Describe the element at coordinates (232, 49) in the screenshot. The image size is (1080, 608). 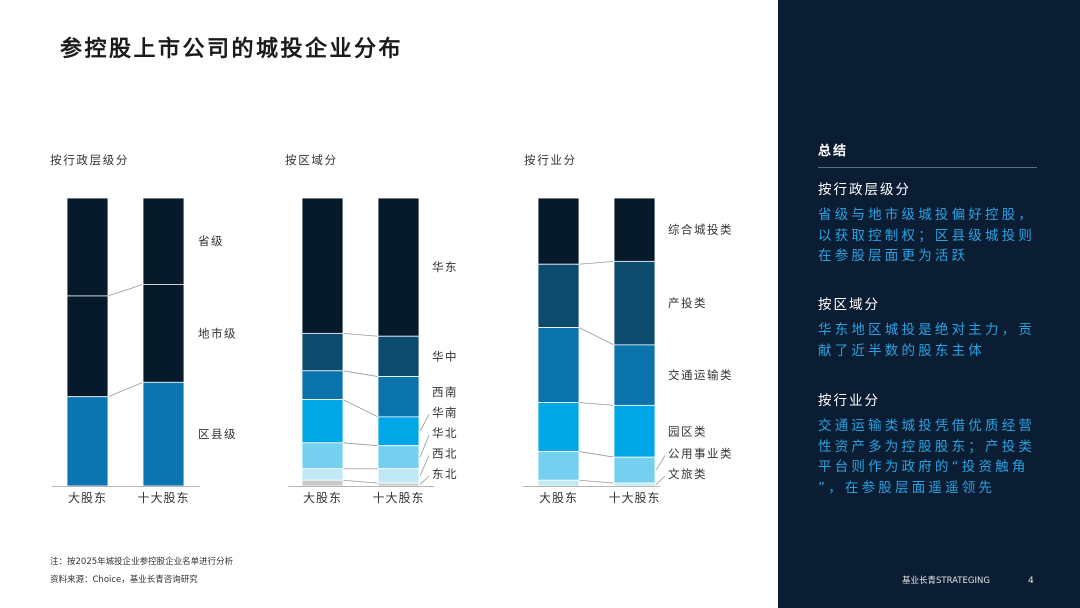
I see `page-title: 参控股上市公司的城投企业分布` at that location.